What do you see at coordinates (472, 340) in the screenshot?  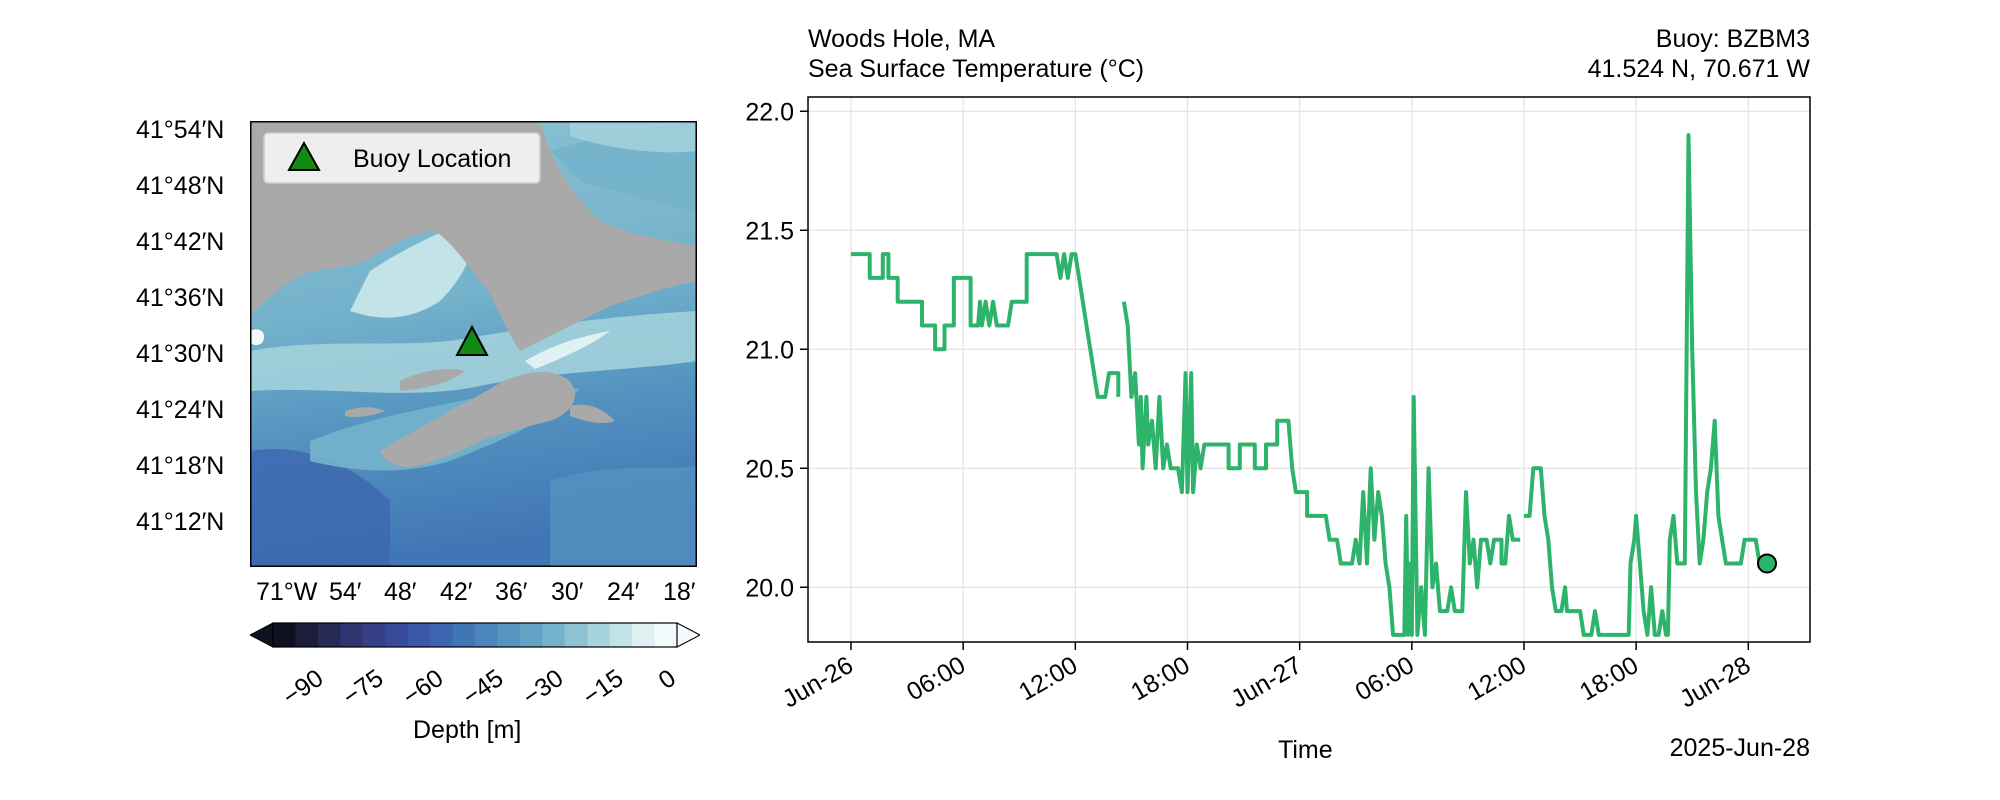 I see `buoy-marker-icon` at bounding box center [472, 340].